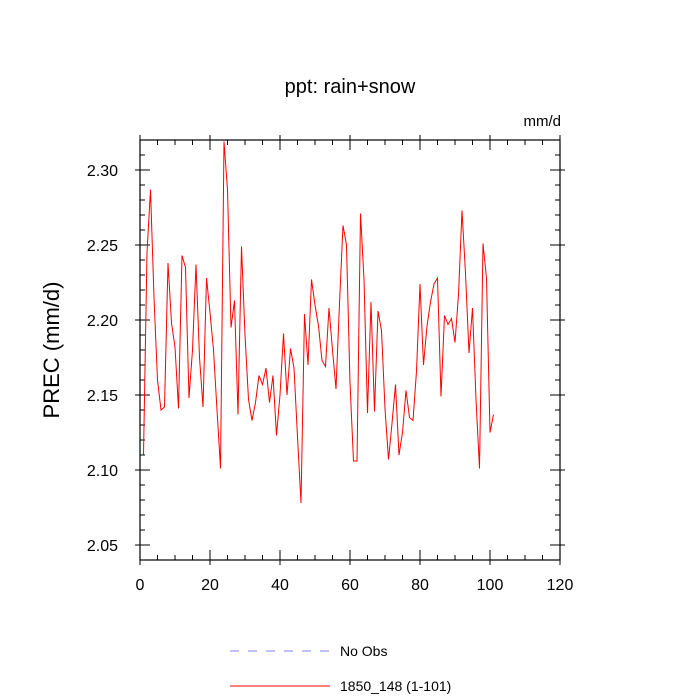 The width and height of the screenshot is (700, 700). Describe the element at coordinates (102, 246) in the screenshot. I see `y-tick-label: 2.25` at that location.